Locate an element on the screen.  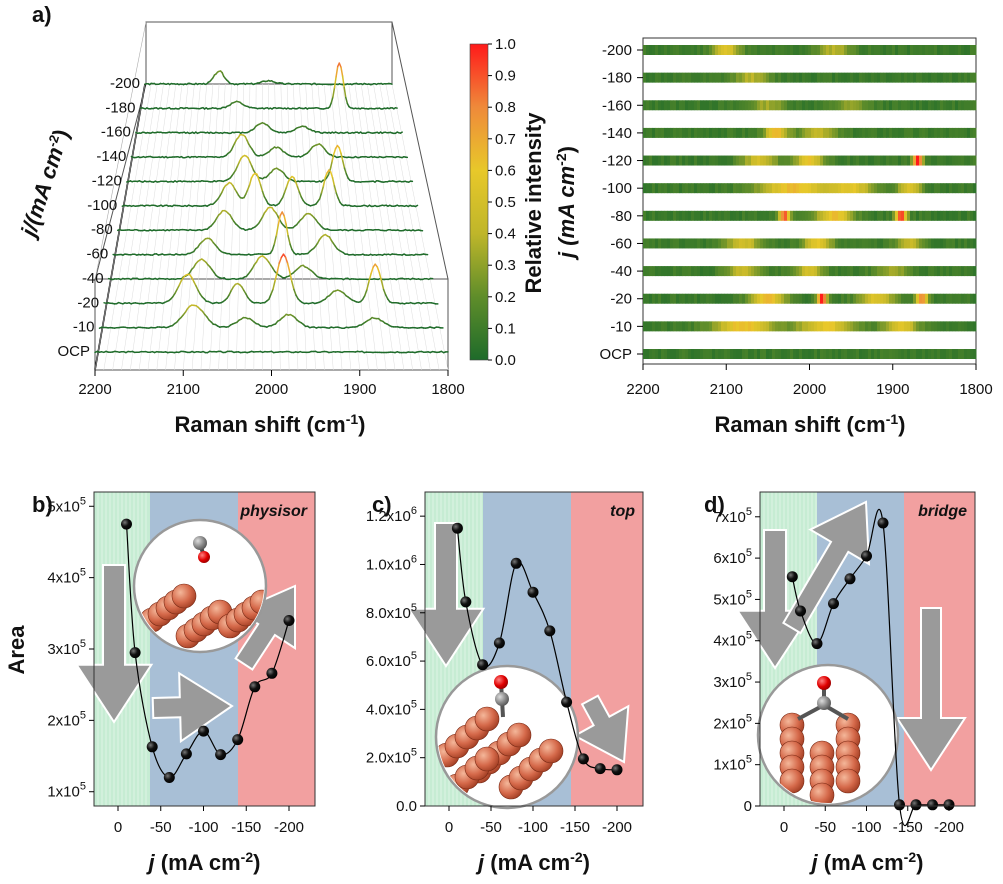
copper-atom is located at coordinates (184, 596).